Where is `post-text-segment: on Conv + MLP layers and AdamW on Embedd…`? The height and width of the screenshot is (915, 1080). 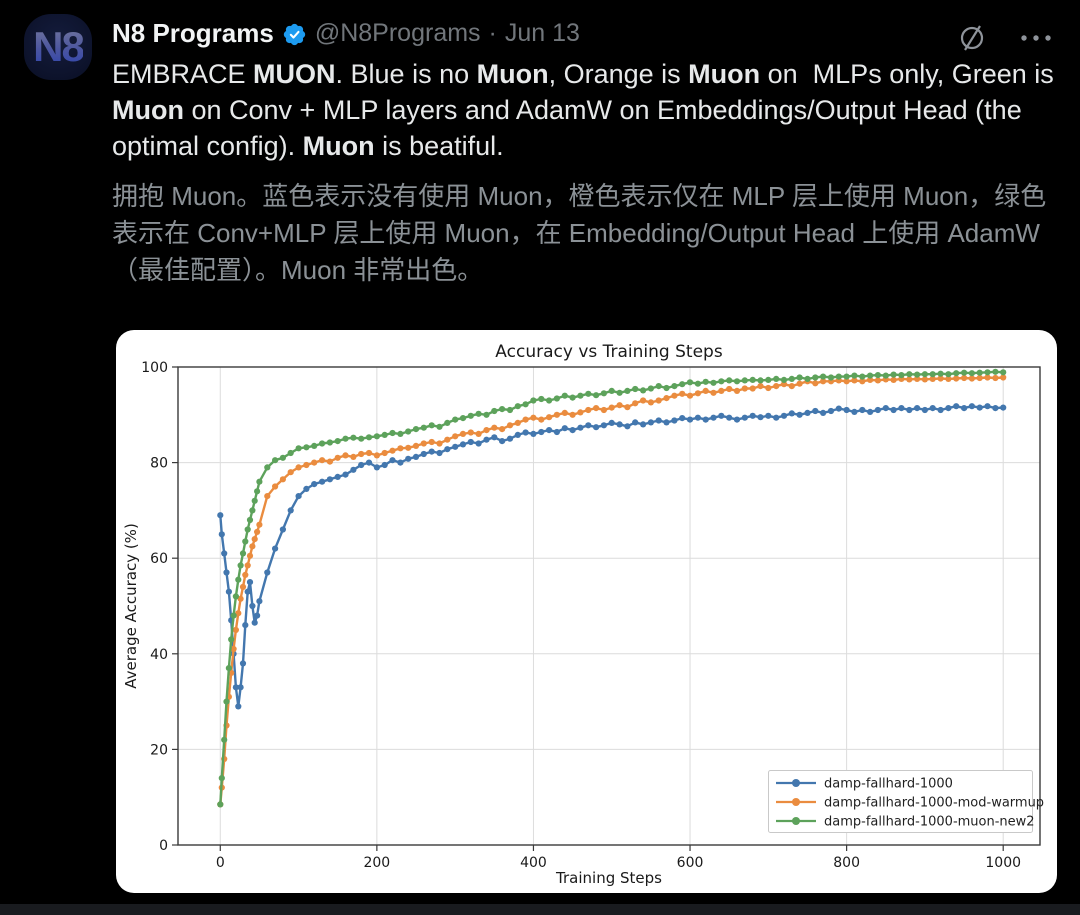 post-text-segment: on Conv + MLP layers and AdamW on Embedd… is located at coordinates (571, 128).